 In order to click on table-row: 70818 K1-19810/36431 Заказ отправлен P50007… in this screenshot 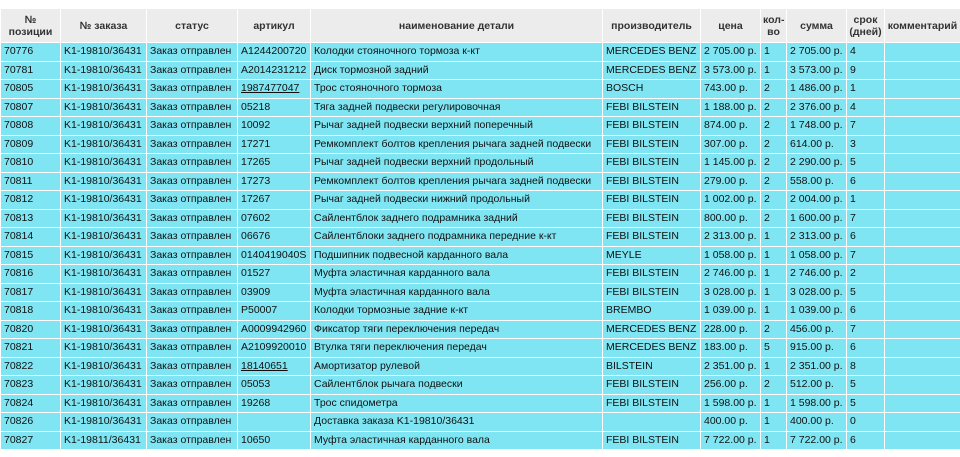, I will do `click(480, 311)`.